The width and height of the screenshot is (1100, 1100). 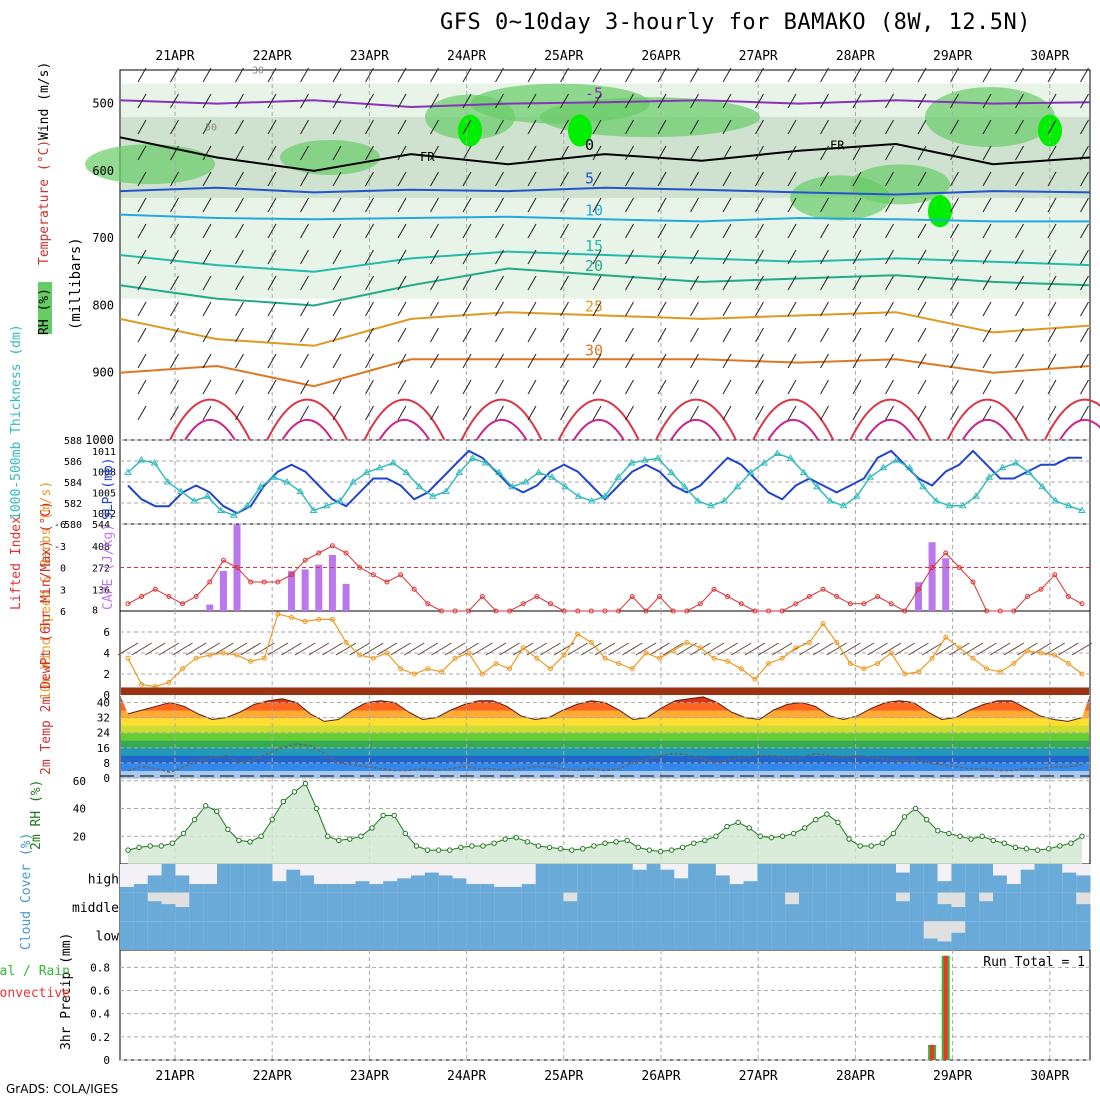 What do you see at coordinates (594, 93) in the screenshot?
I see `isotherm-label: -5` at bounding box center [594, 93].